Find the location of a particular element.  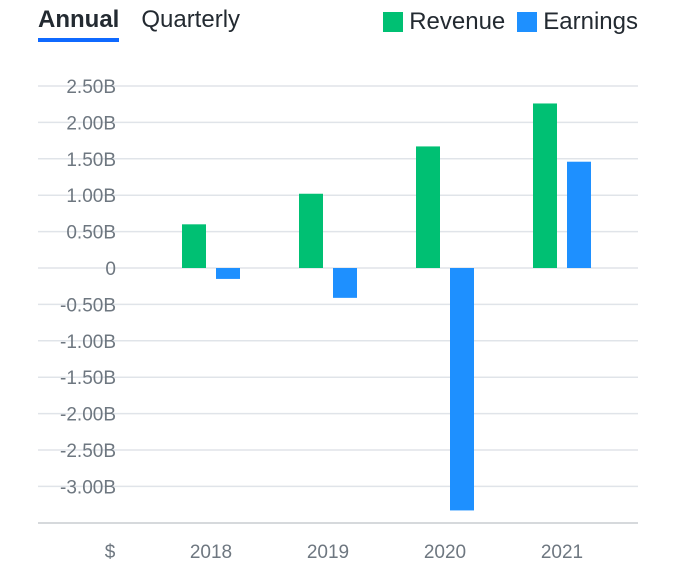

currency-label: $ is located at coordinates (110, 552).